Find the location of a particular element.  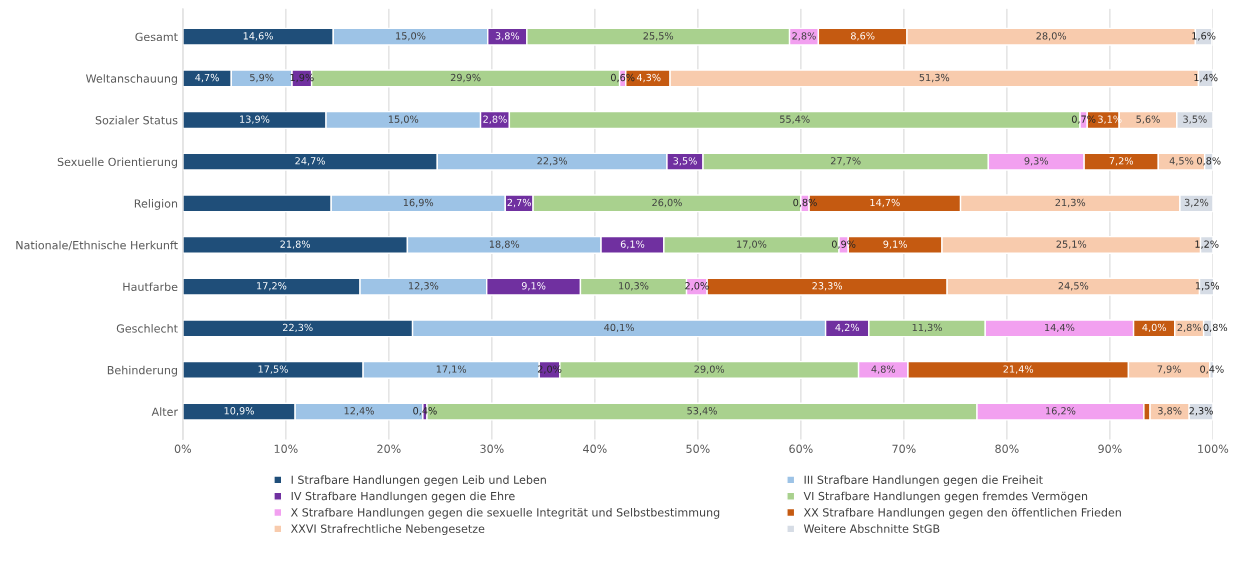

data-label: 51,3% is located at coordinates (934, 78).